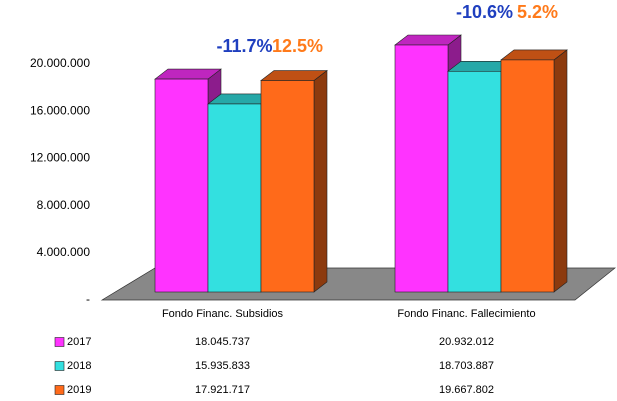 The image size is (617, 401). What do you see at coordinates (64, 252) in the screenshot?
I see `y-tick-label: 4.000.000` at bounding box center [64, 252].